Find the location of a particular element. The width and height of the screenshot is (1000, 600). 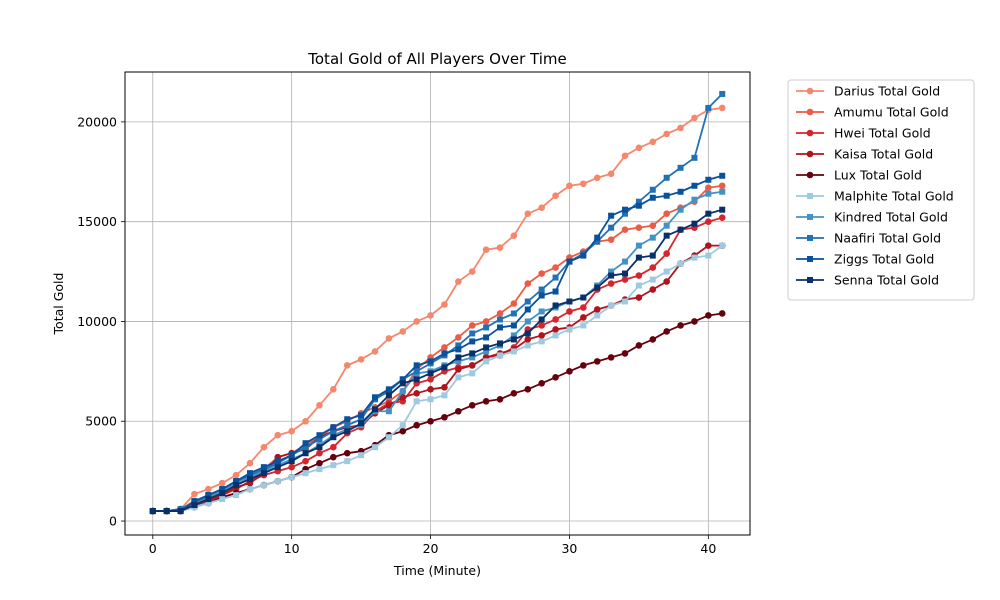

legend-entry: Darius Total Gold is located at coordinates (868, 91).